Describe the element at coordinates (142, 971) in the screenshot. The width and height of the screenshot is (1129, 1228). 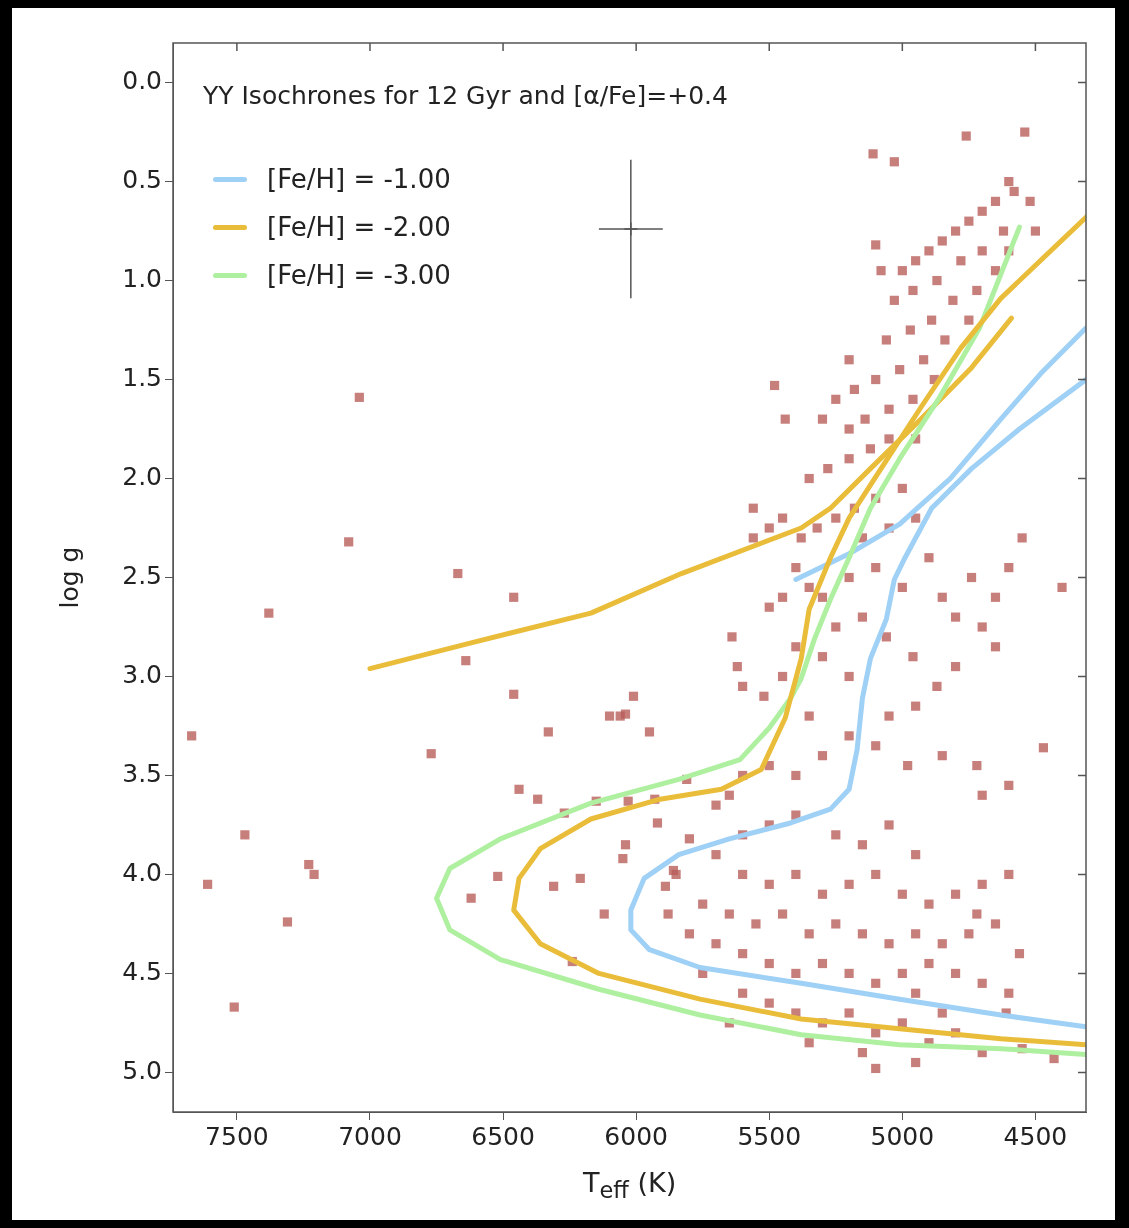
I see `y-tick-label: 4.5` at that location.